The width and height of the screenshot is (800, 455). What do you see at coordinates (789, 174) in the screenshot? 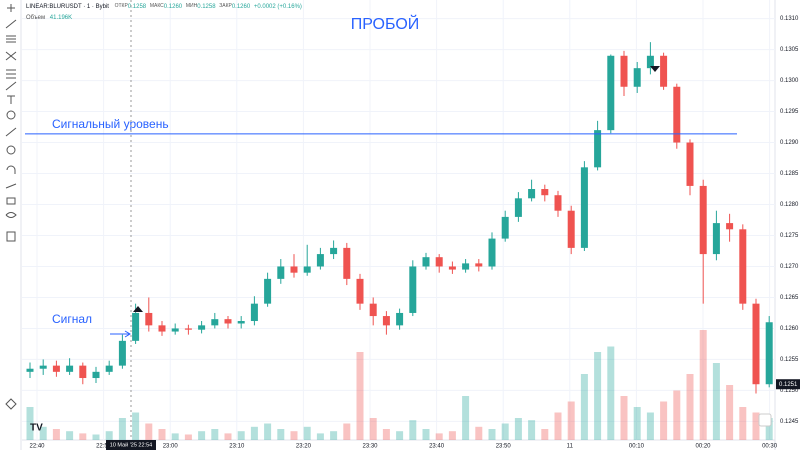
I see `y-tick-label: 0.1285` at bounding box center [789, 174].